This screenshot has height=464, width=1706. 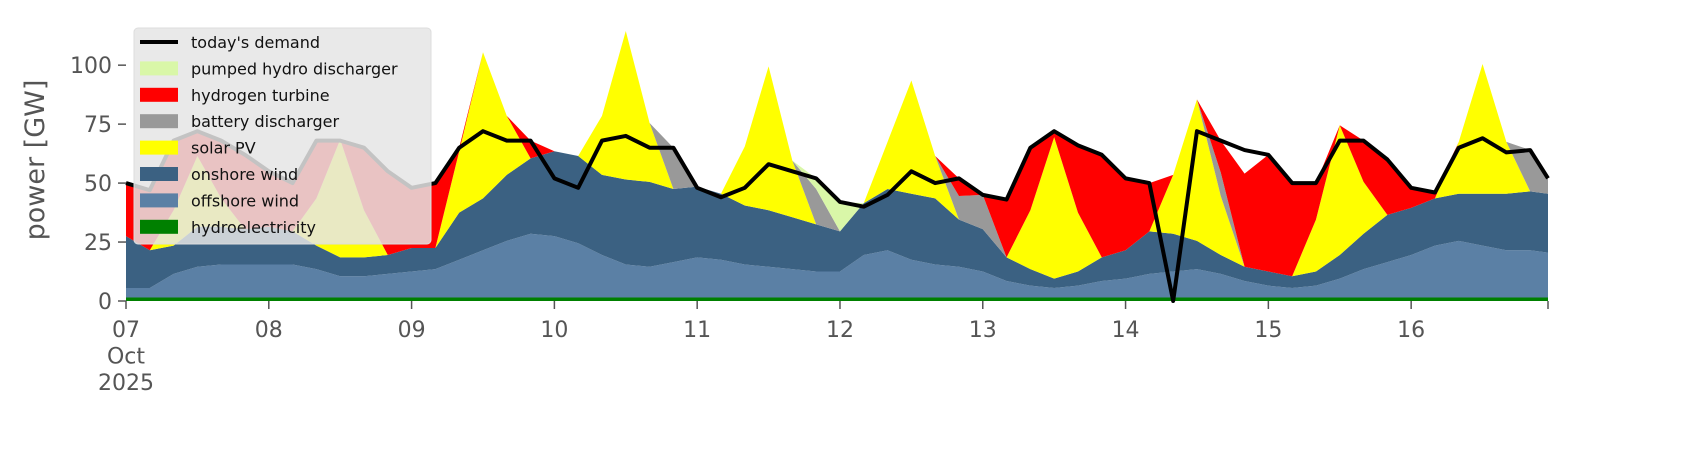 I want to click on y-tick-label: 0, so click(x=105, y=302).